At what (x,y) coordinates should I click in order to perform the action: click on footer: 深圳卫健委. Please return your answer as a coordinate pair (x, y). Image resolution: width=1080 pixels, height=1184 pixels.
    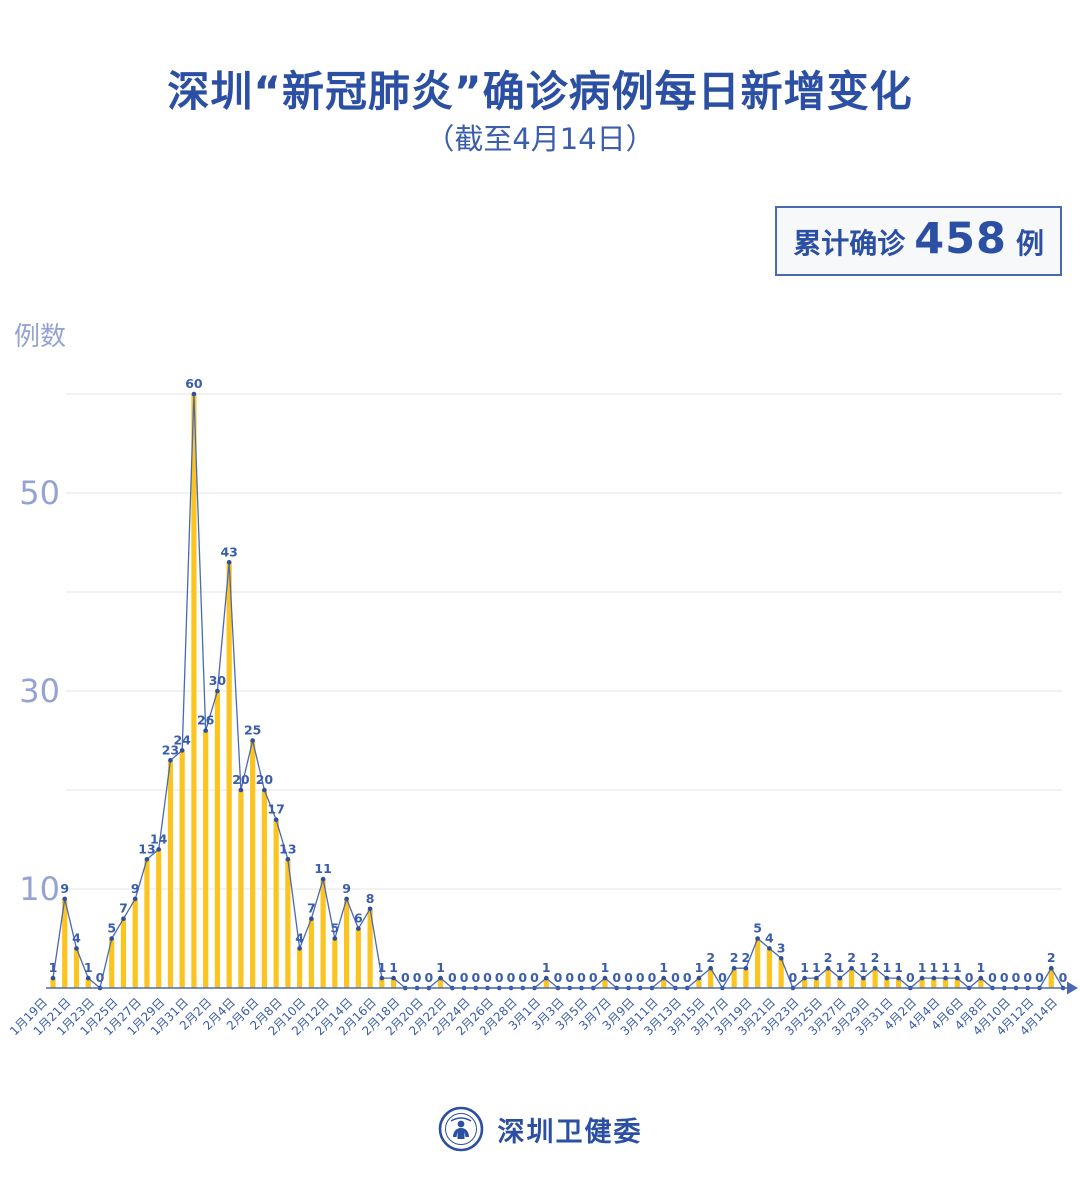
    Looking at the image, I should click on (540, 1129).